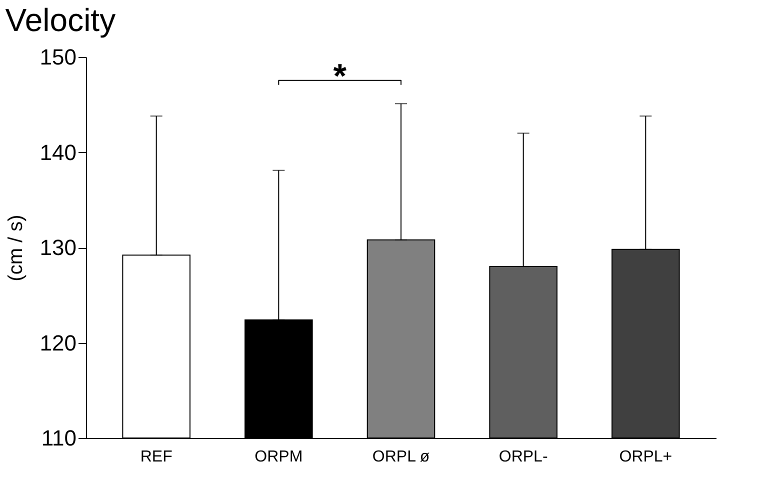 This screenshot has height=493, width=776. What do you see at coordinates (15, 248) in the screenshot?
I see `y-axis-title: (cm / s)` at bounding box center [15, 248].